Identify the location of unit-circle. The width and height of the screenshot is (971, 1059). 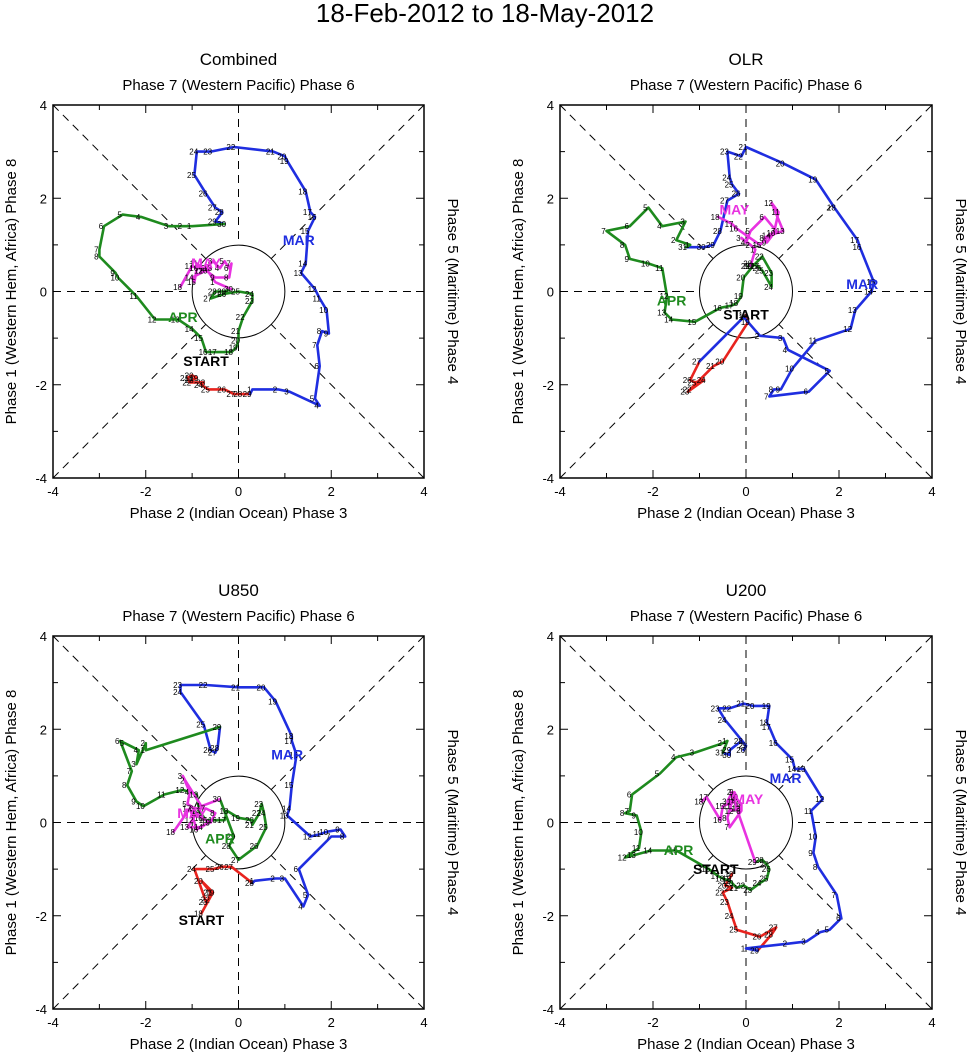
(746, 822).